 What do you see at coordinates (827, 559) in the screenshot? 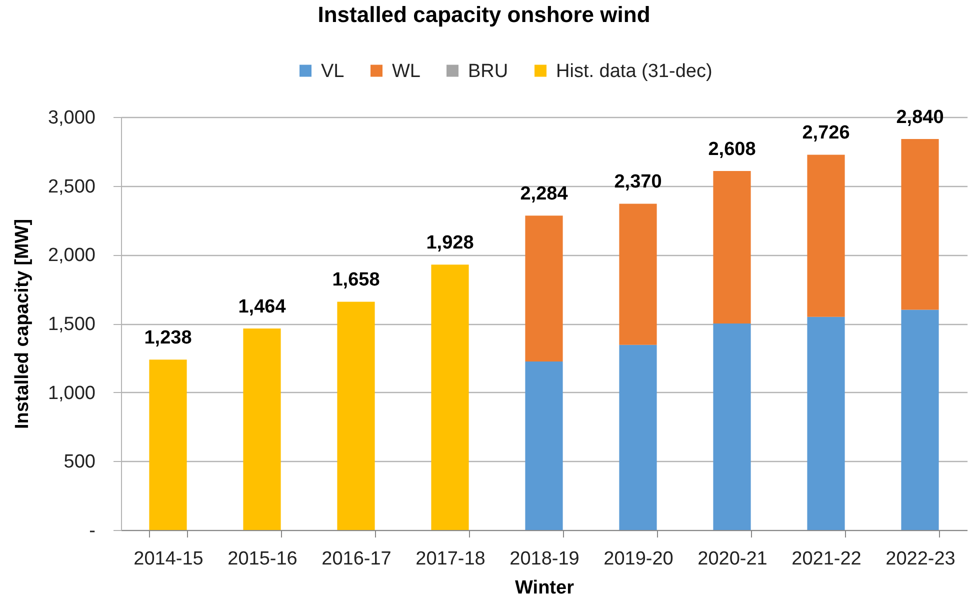
I see `x-tick-label: 2021-22` at bounding box center [827, 559].